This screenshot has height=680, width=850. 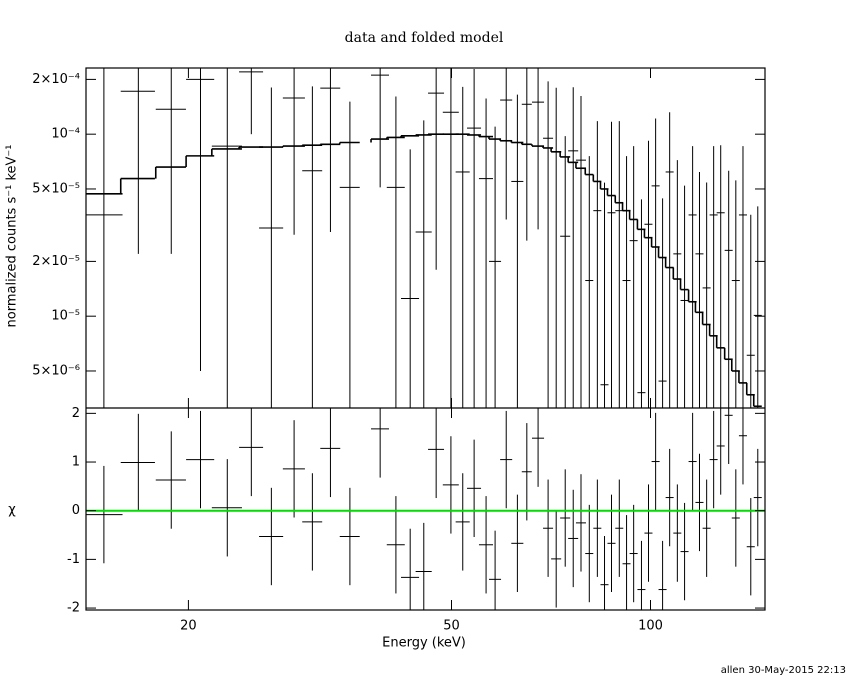 What do you see at coordinates (56, 261) in the screenshot?
I see `y-tick-label: 2×10⁻⁵` at bounding box center [56, 261].